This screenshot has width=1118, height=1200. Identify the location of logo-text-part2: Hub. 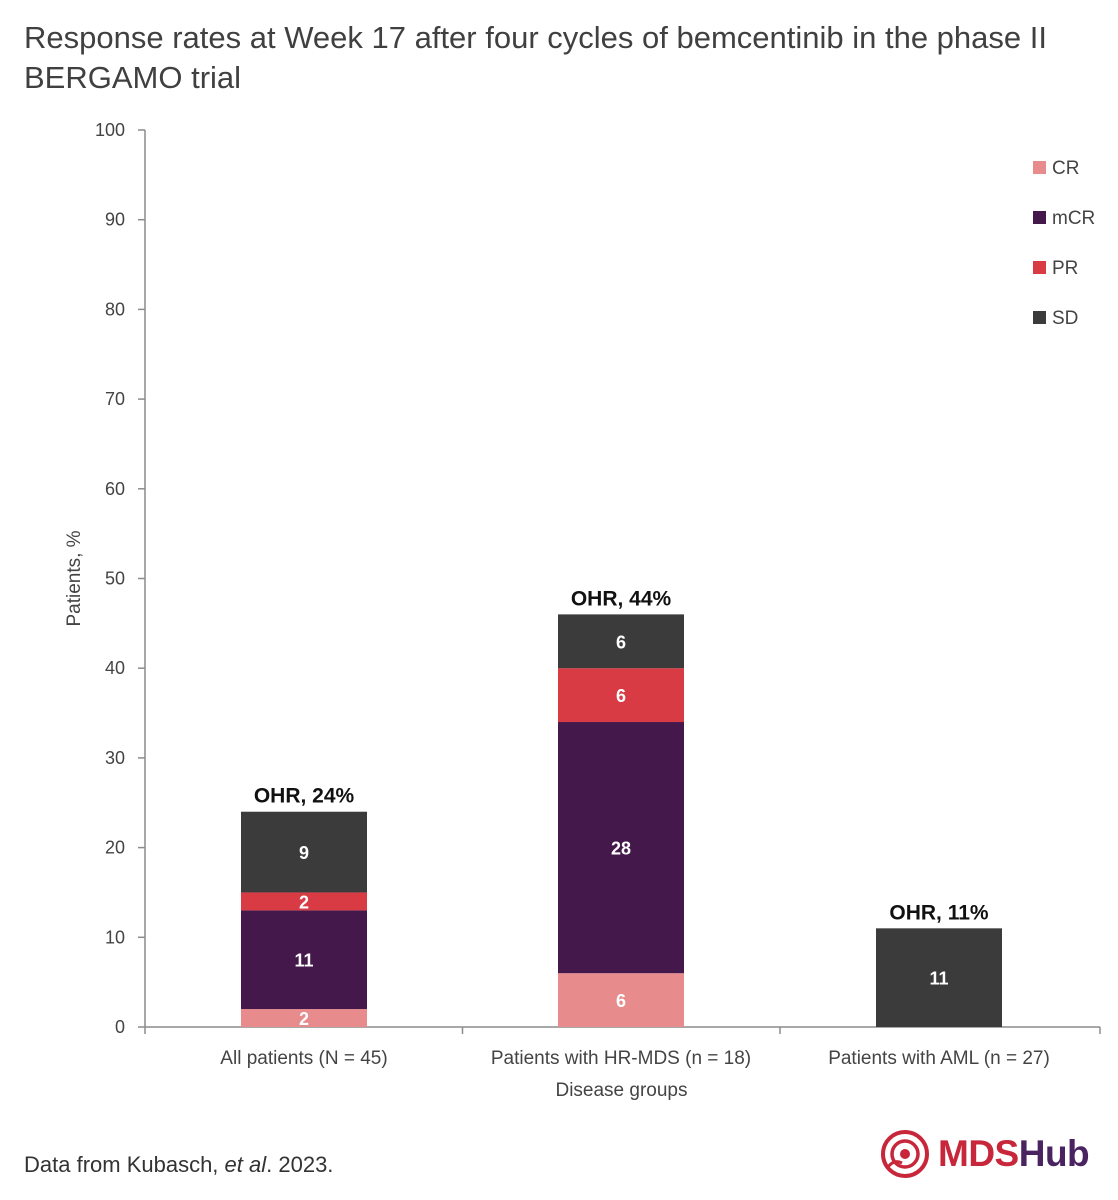
(1054, 1153).